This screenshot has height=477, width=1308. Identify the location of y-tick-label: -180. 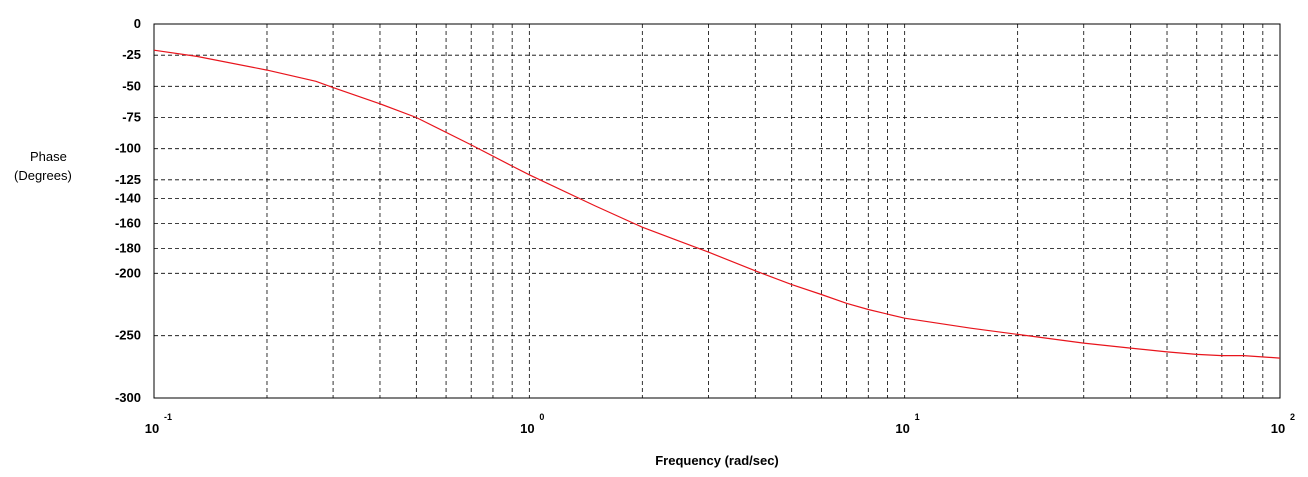
(128, 247).